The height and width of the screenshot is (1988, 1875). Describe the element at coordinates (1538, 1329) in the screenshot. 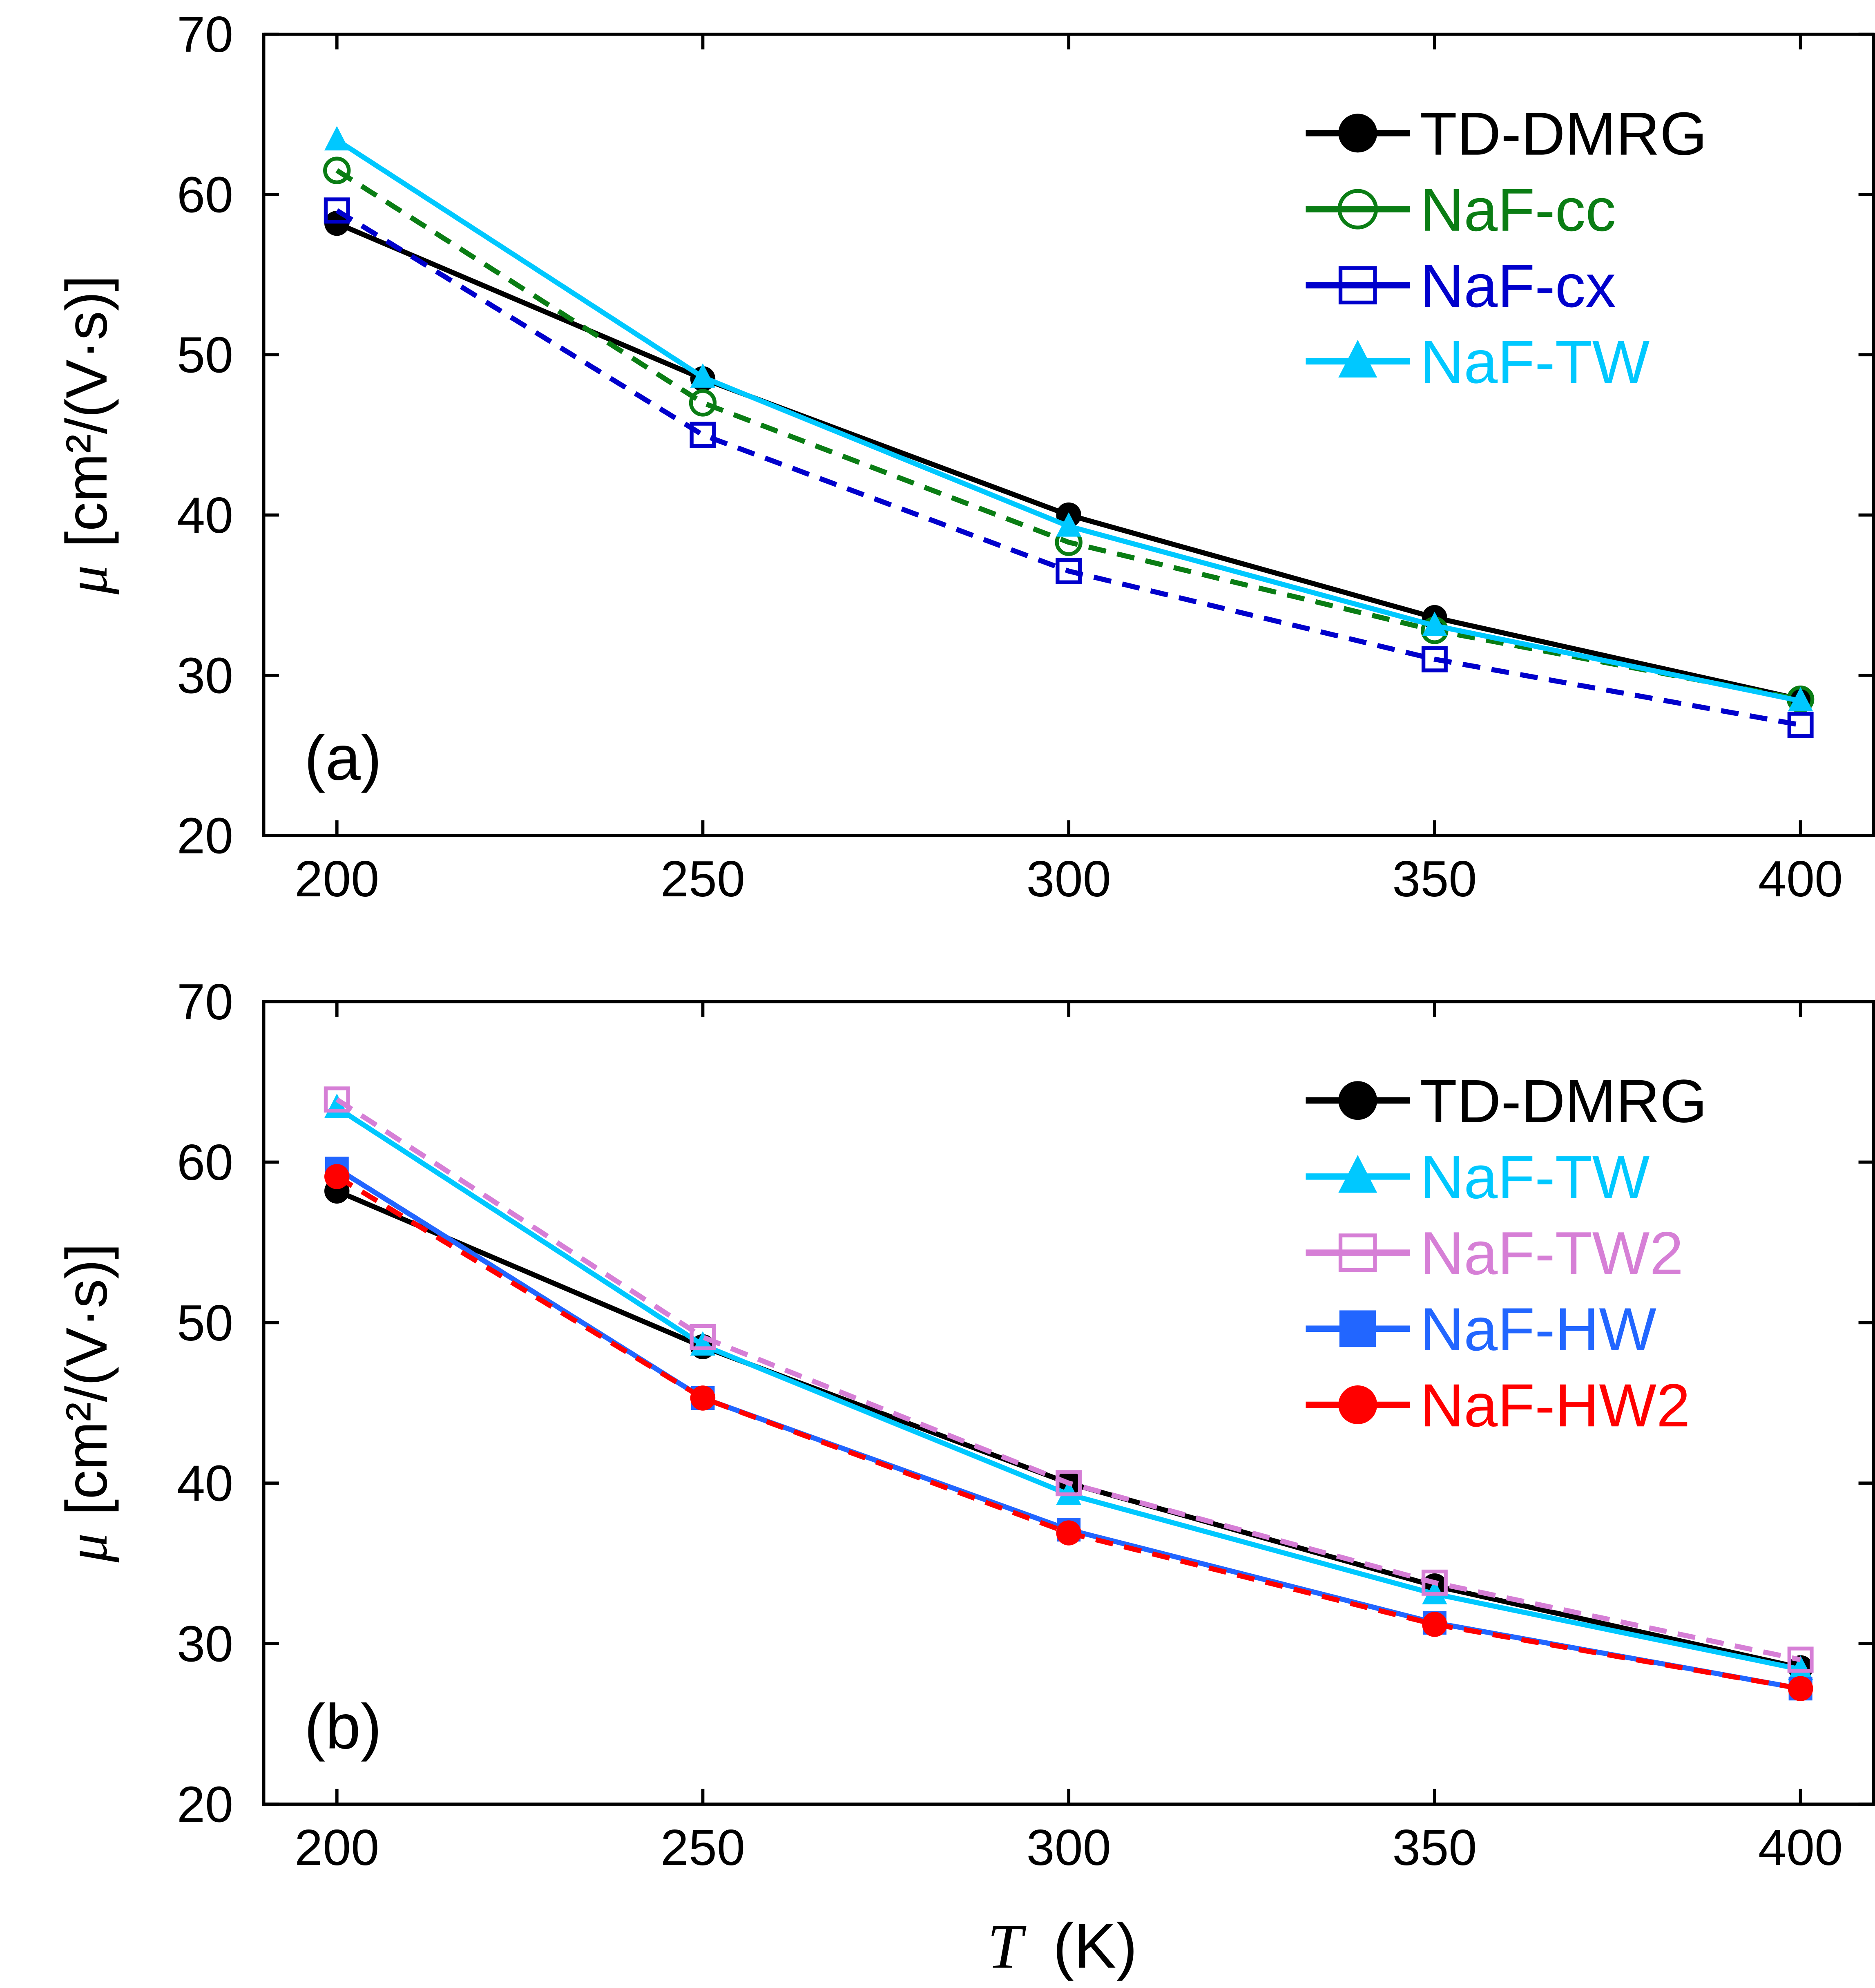

I see `legend-label: NaF-HW` at that location.